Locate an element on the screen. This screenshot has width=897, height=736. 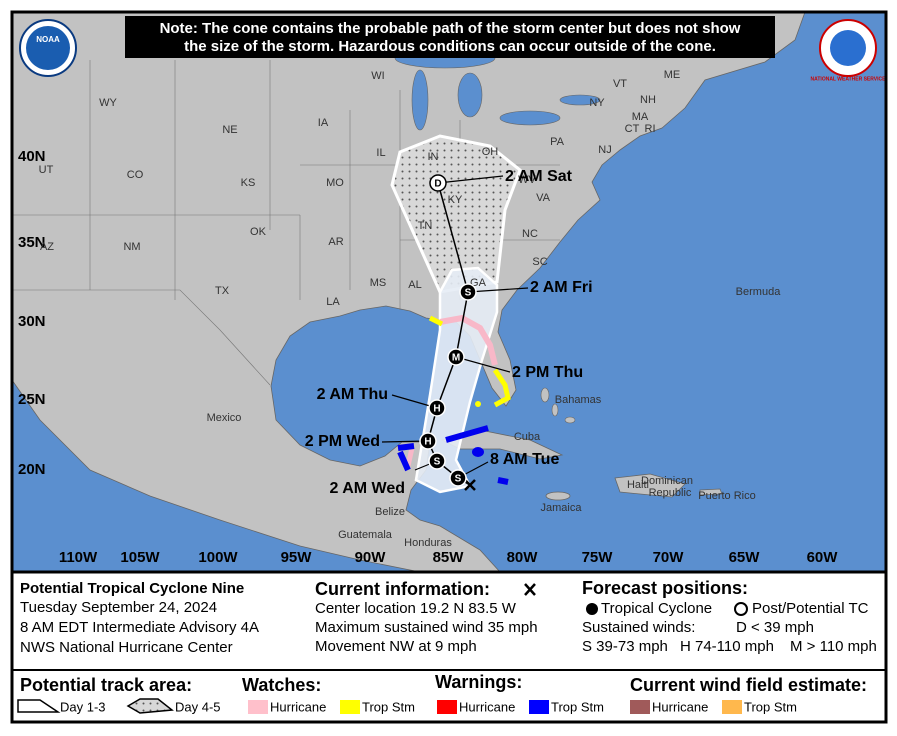
trop-storm-warning is located at coordinates (478, 452).